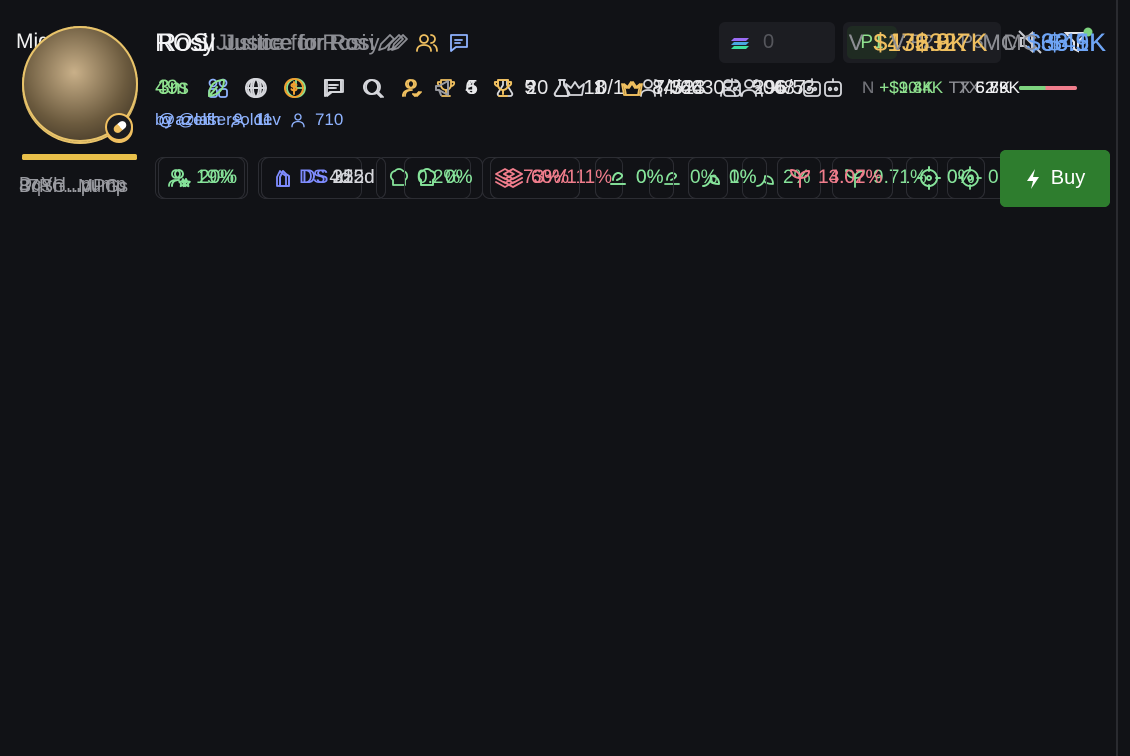 The image size is (1130, 756). Describe the element at coordinates (999, 42) in the screenshot. I see `mcap-label: MC` at that location.